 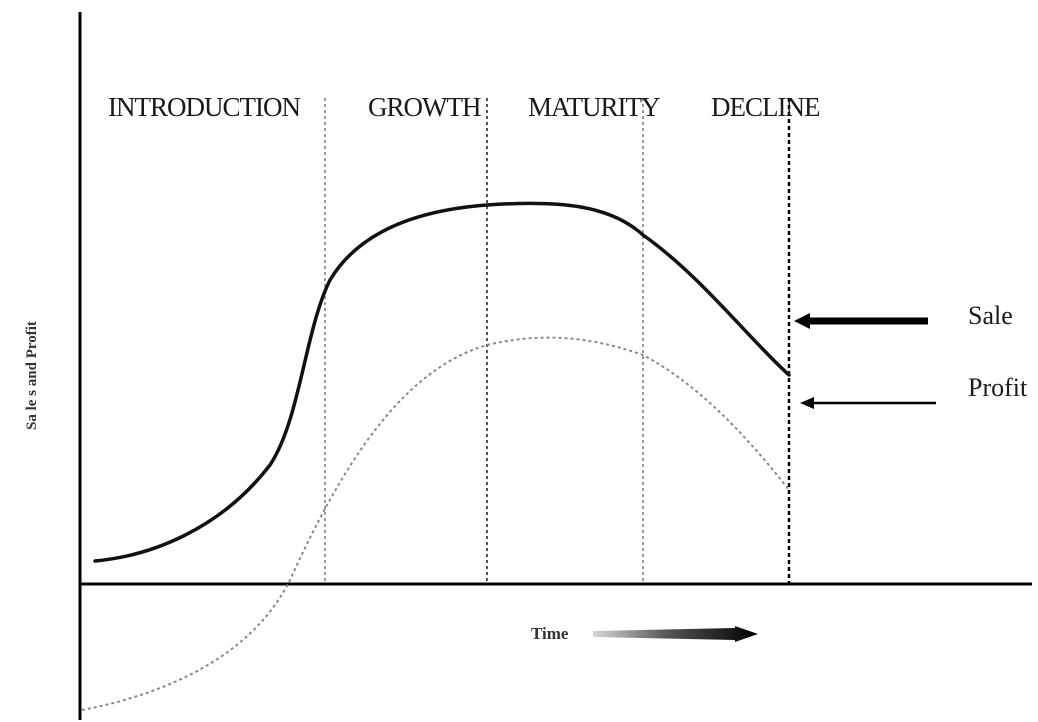 I want to click on stage-label-maturity: MATURITY, so click(x=594, y=107).